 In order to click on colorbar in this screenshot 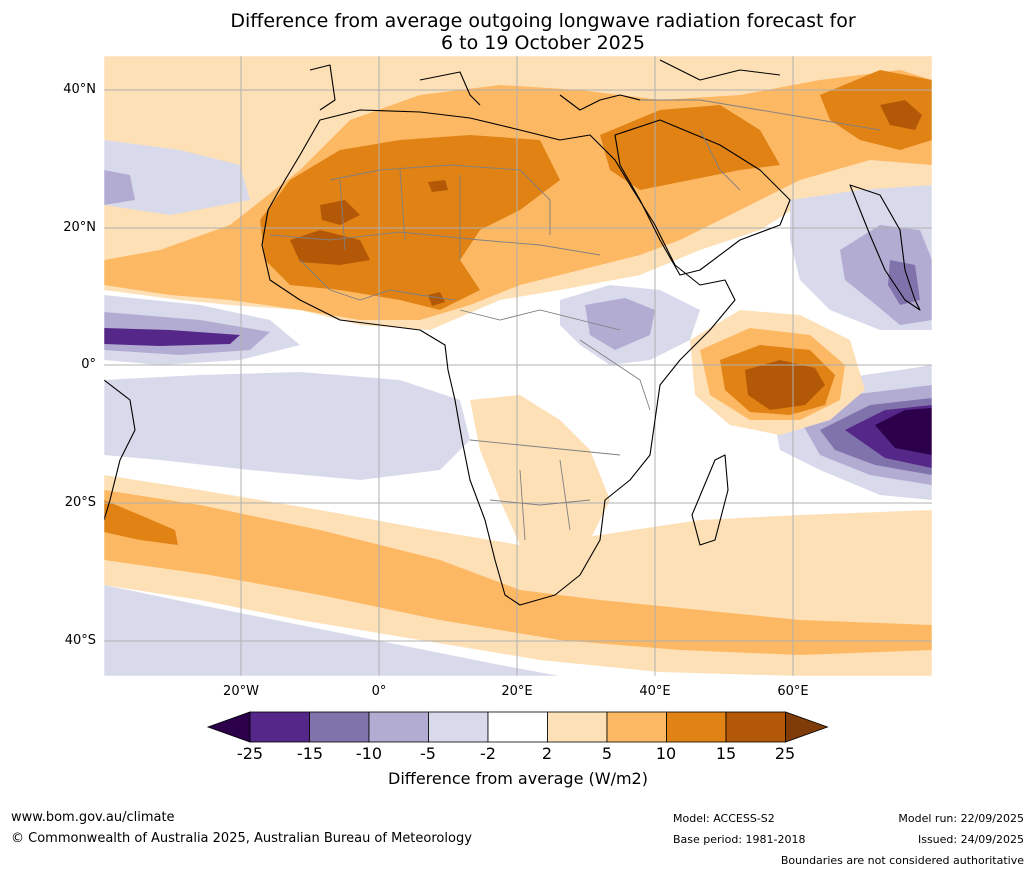, I will do `click(517, 727)`.